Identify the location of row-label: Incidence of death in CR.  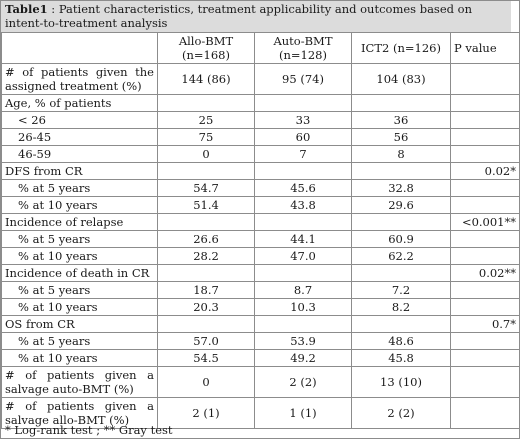
(79, 273).